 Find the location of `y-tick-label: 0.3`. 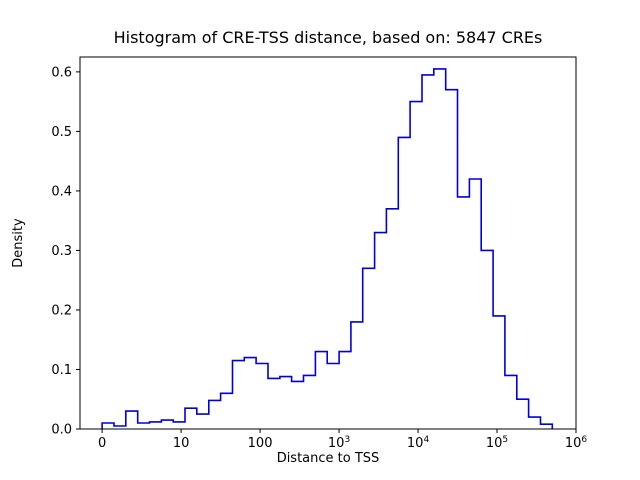

y-tick-label: 0.3 is located at coordinates (61, 251).